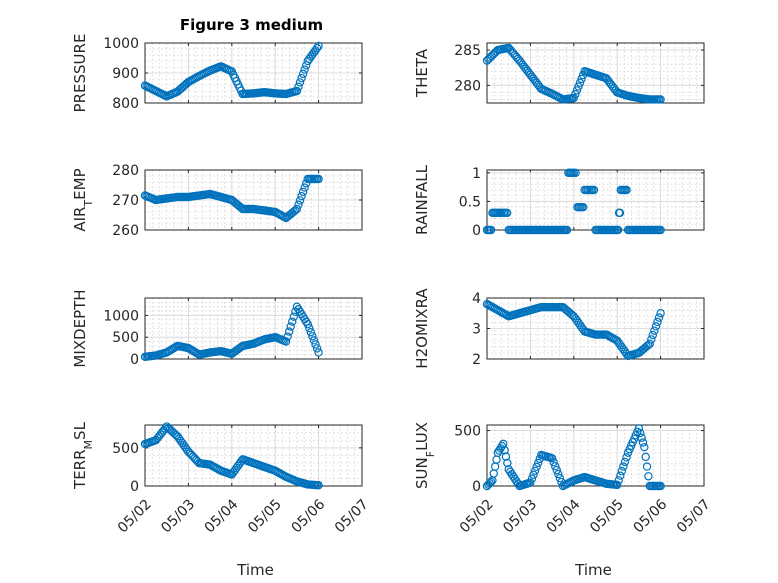  What do you see at coordinates (573, 73) in the screenshot?
I see `series-theta` at bounding box center [573, 73].